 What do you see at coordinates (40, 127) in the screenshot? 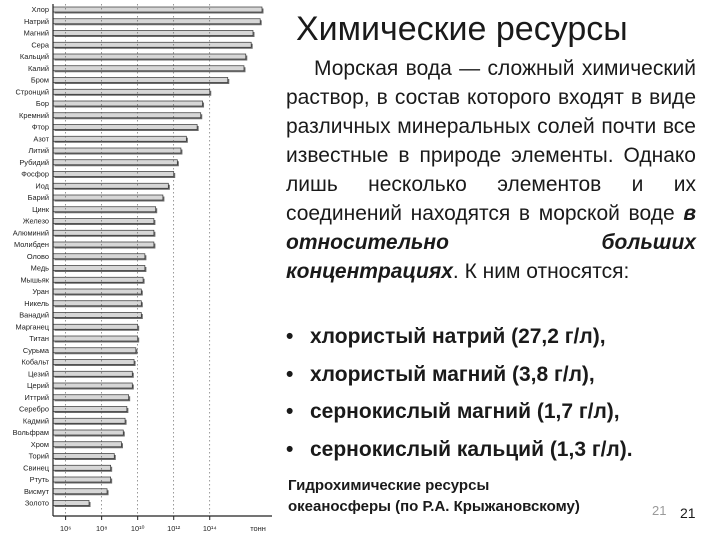
I see `category-label: Фтор` at bounding box center [40, 127].